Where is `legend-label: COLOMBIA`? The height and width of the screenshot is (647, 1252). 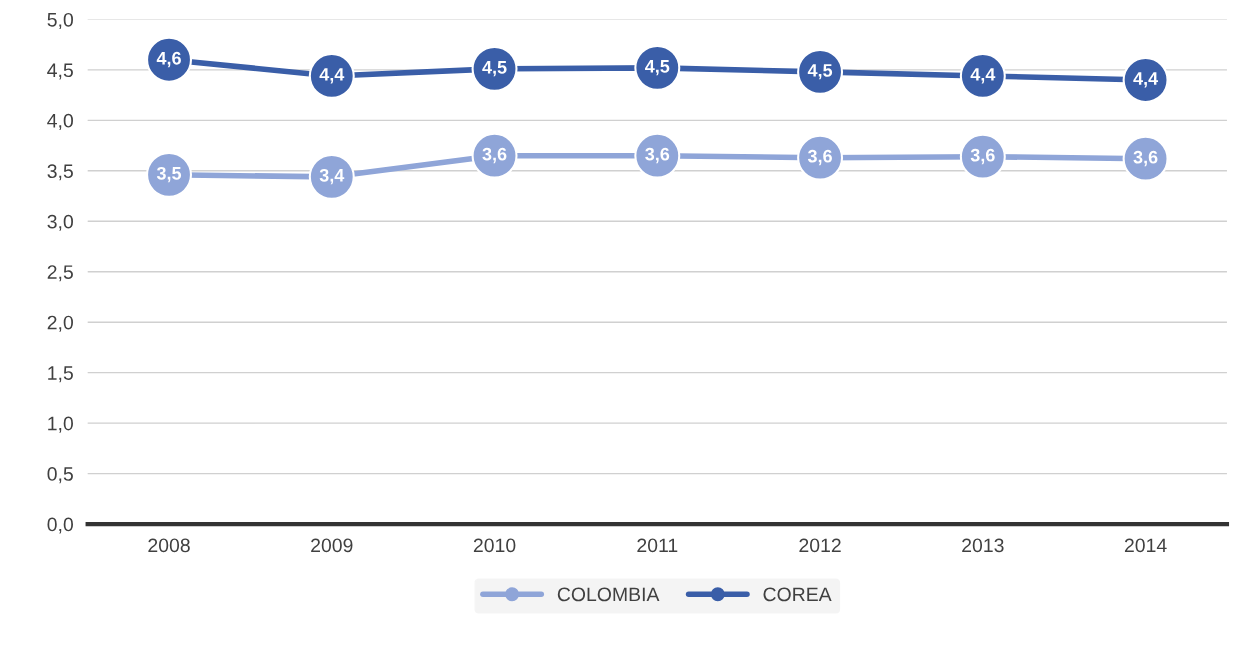 legend-label: COLOMBIA is located at coordinates (608, 594).